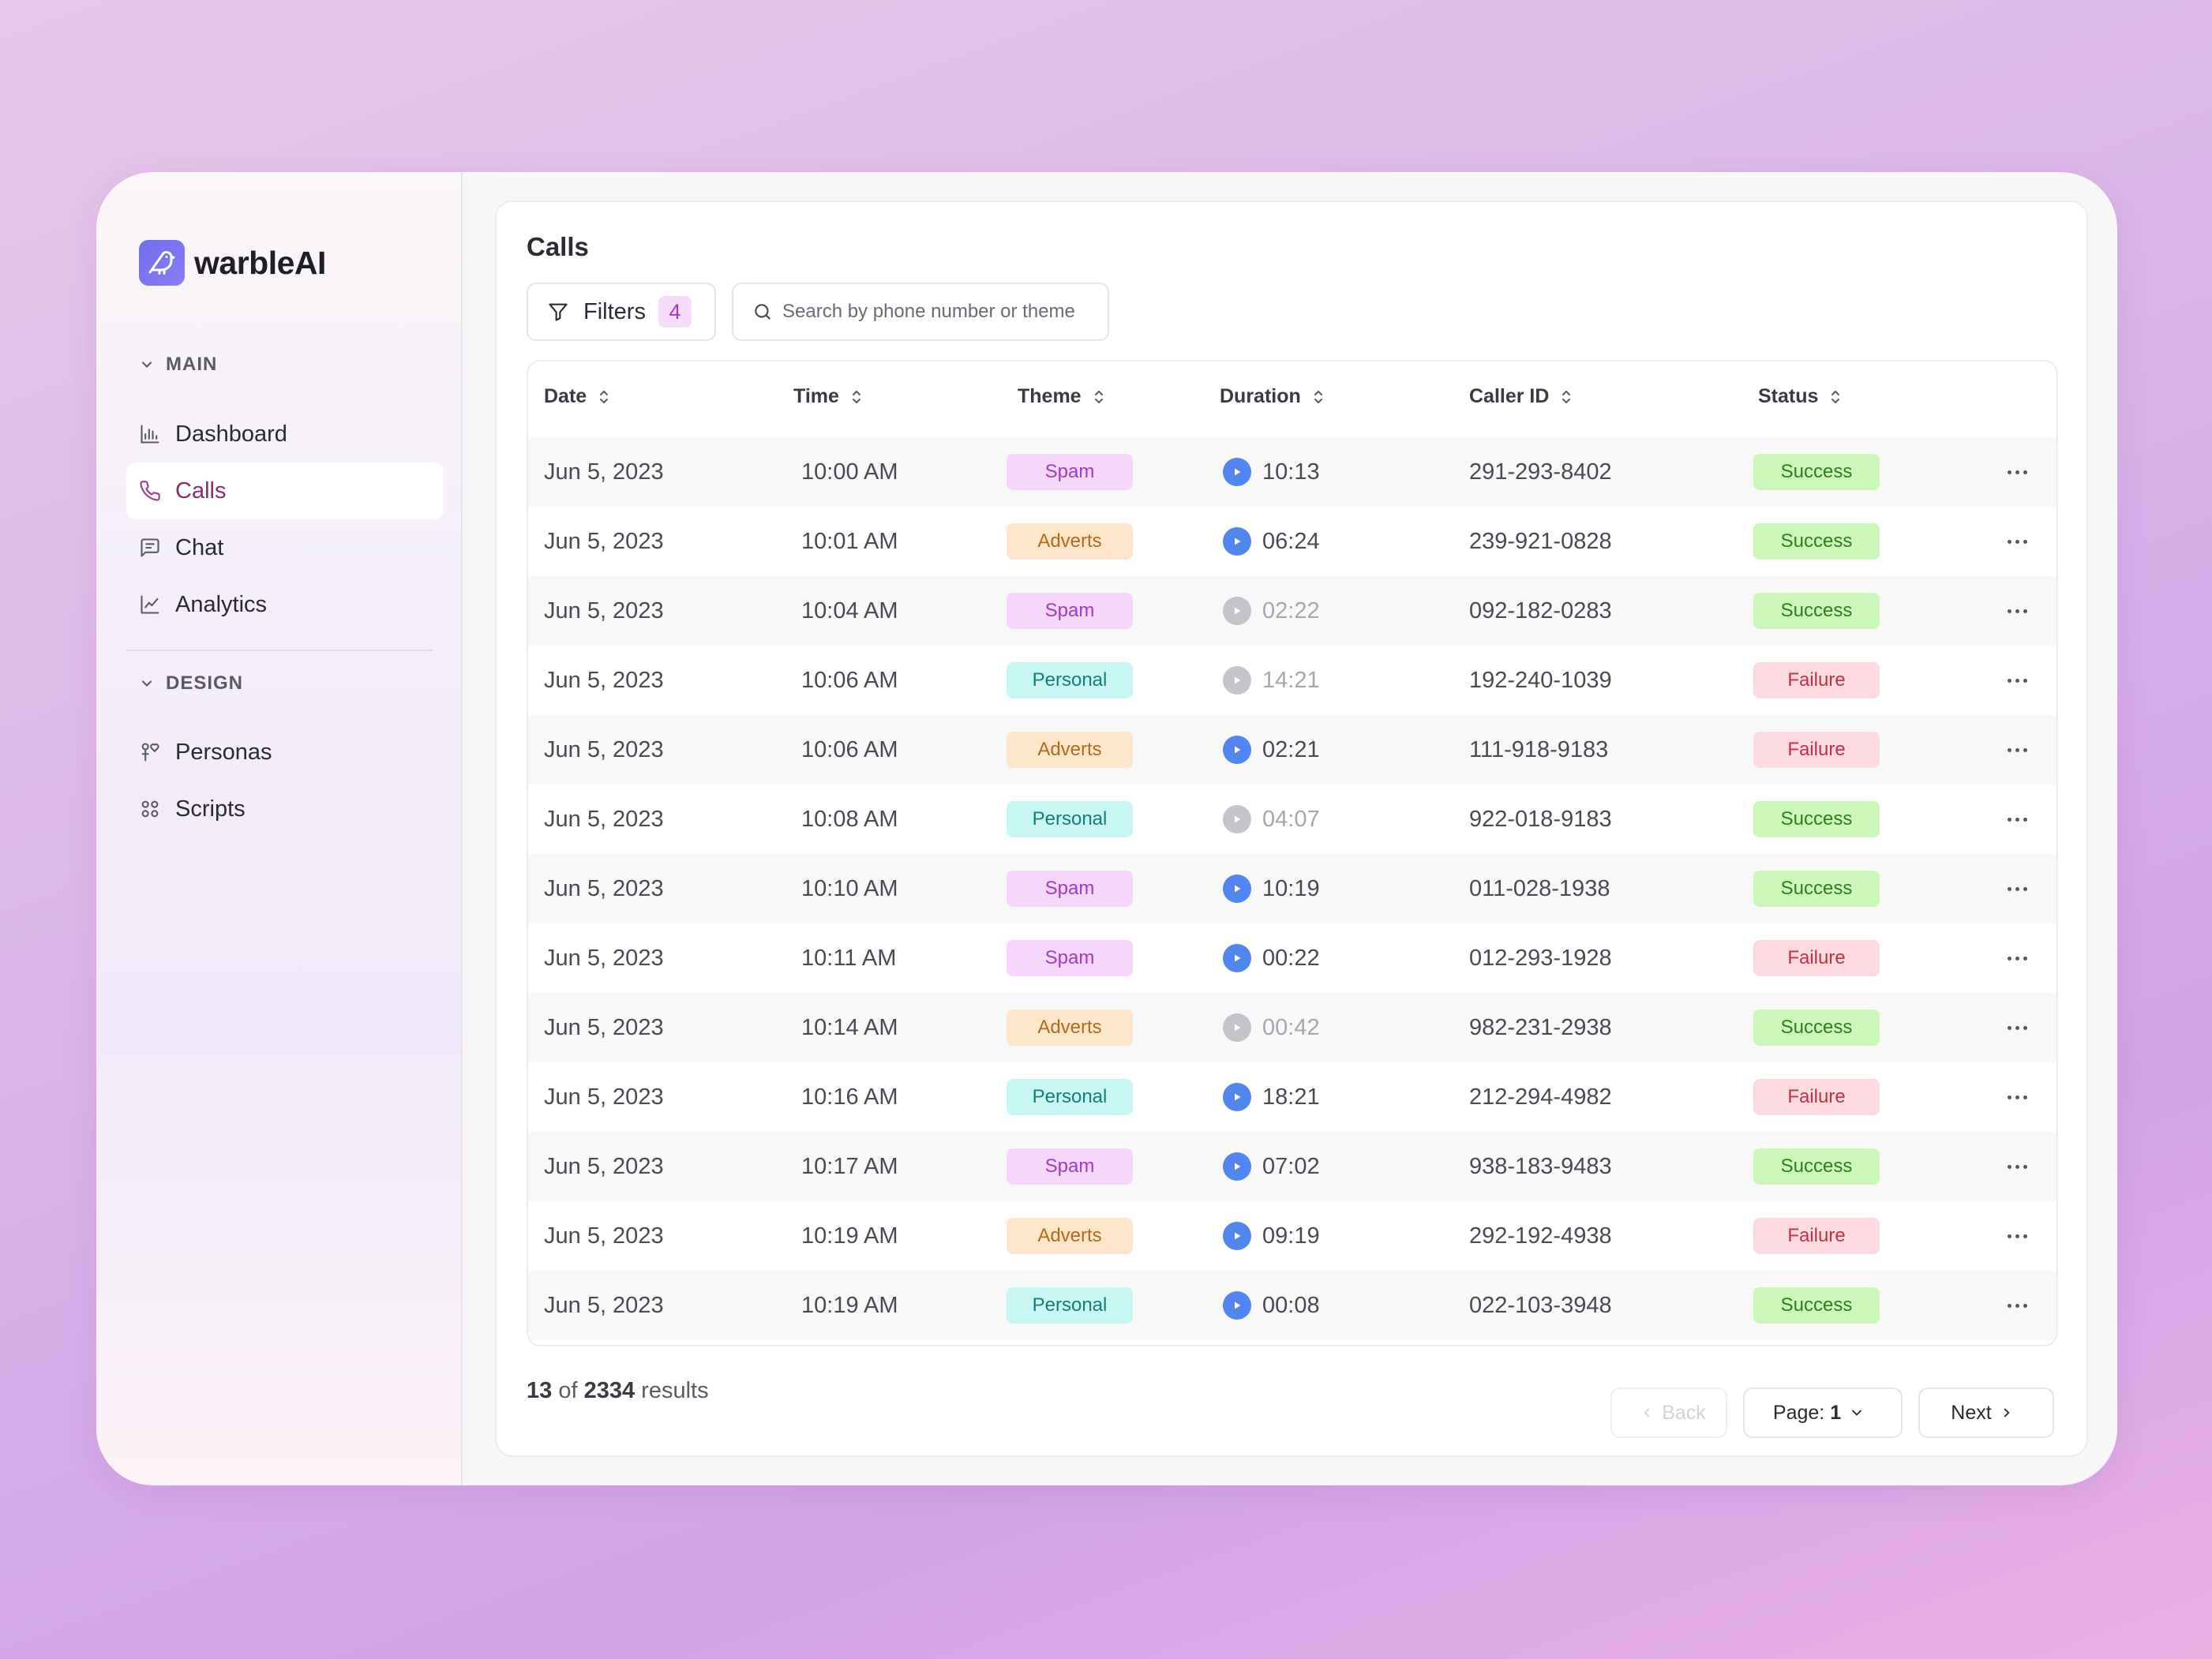 The height and width of the screenshot is (1659, 2212). I want to click on chat-icon, so click(150, 547).